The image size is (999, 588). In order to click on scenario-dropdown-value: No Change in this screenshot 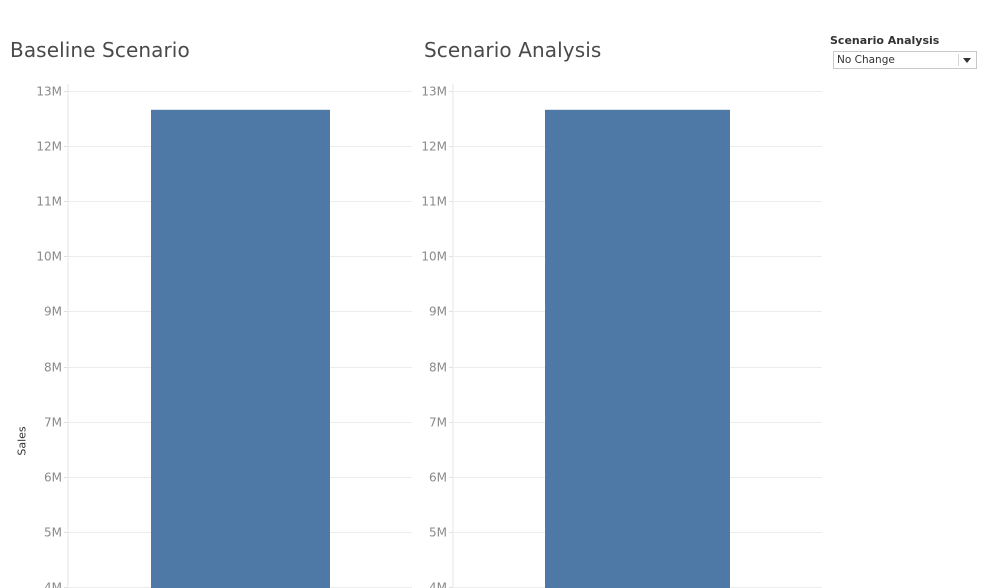, I will do `click(866, 60)`.